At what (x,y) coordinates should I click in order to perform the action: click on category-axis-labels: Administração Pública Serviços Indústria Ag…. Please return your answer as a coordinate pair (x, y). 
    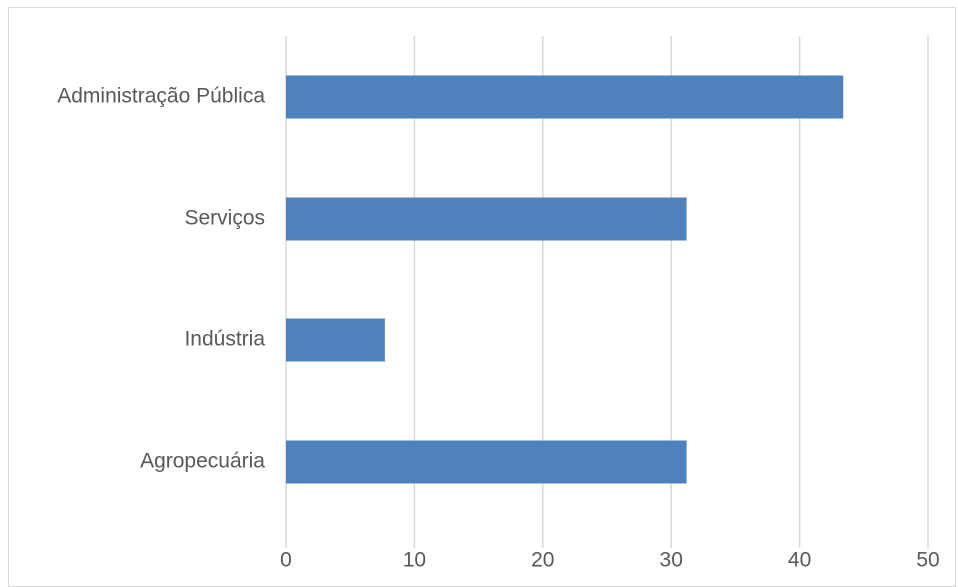
    Looking at the image, I should click on (161, 279).